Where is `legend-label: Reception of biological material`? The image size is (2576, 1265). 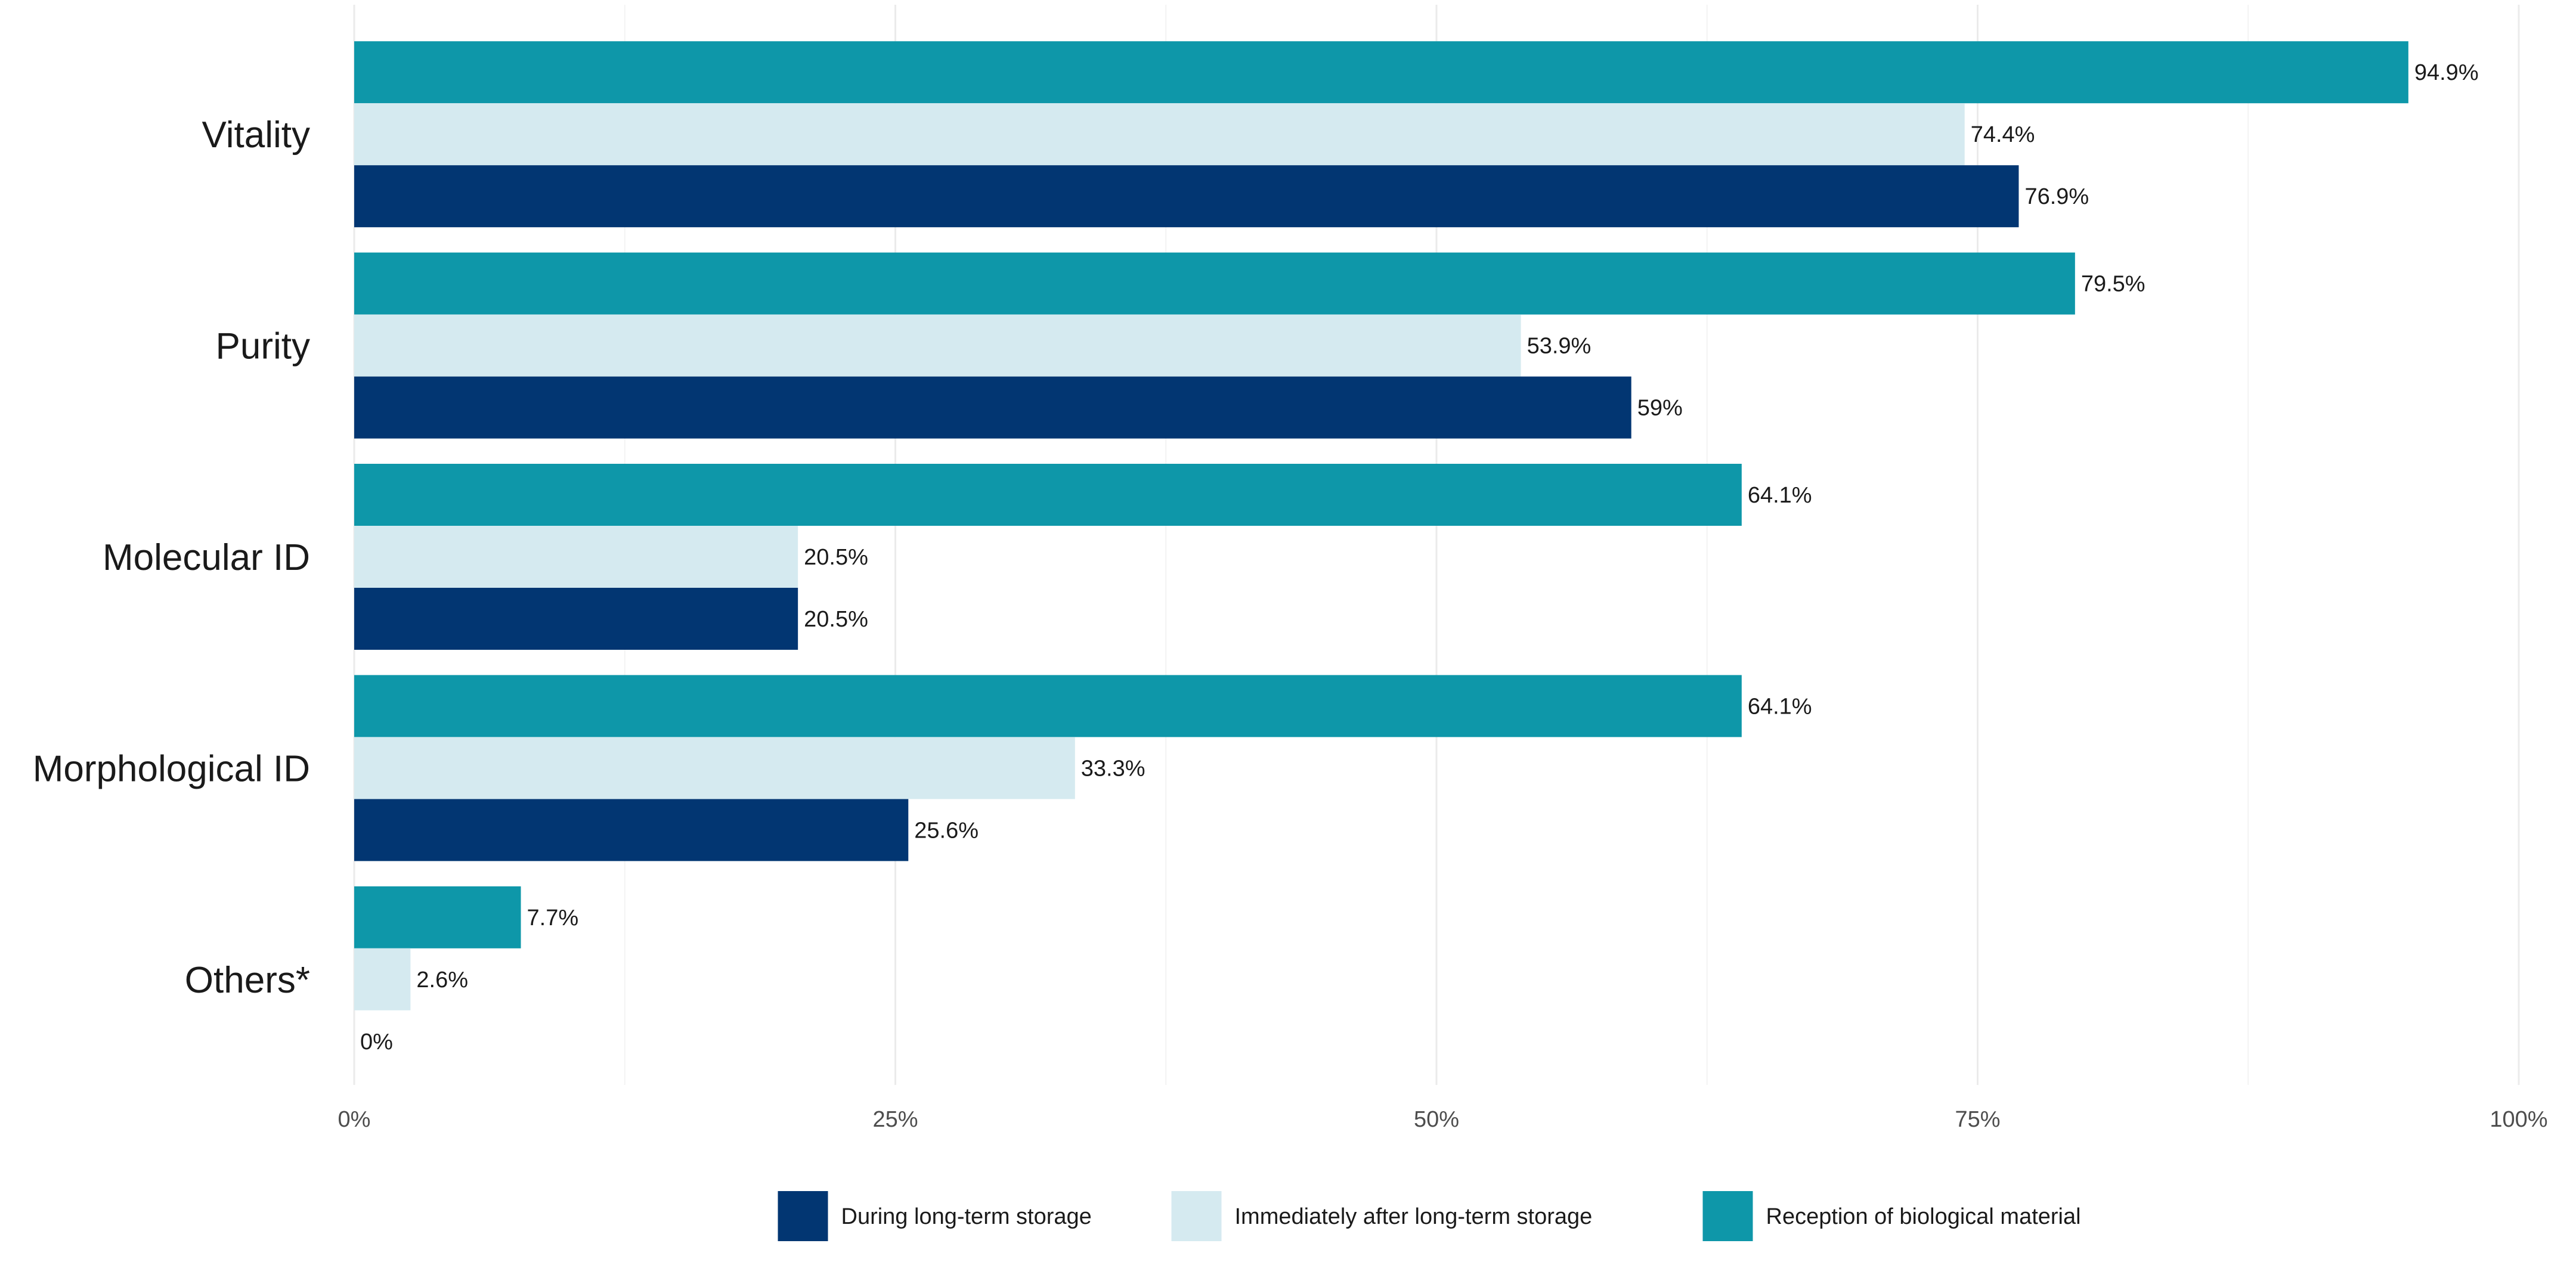 legend-label: Reception of biological material is located at coordinates (1924, 1217).